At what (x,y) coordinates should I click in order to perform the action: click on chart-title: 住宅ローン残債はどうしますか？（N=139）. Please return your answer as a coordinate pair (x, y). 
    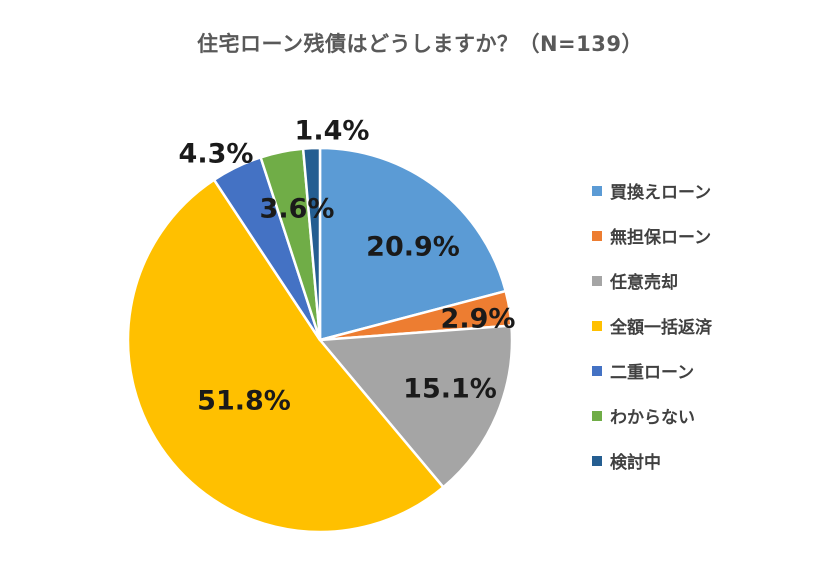
    Looking at the image, I should click on (420, 44).